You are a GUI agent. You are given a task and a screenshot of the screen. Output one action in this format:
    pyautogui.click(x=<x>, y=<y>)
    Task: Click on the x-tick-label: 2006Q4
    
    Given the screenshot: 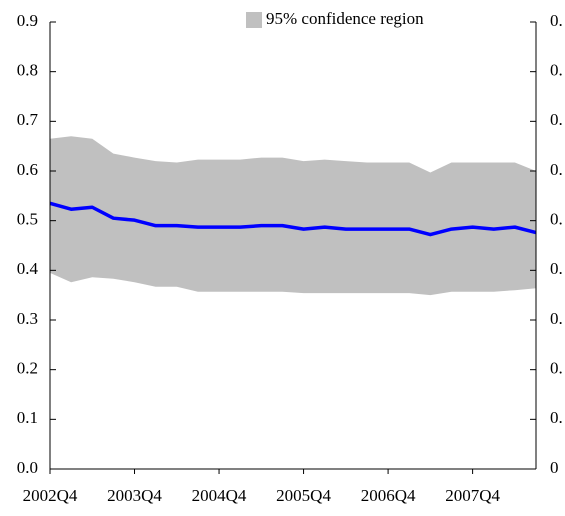 What is the action you would take?
    pyautogui.click(x=388, y=495)
    